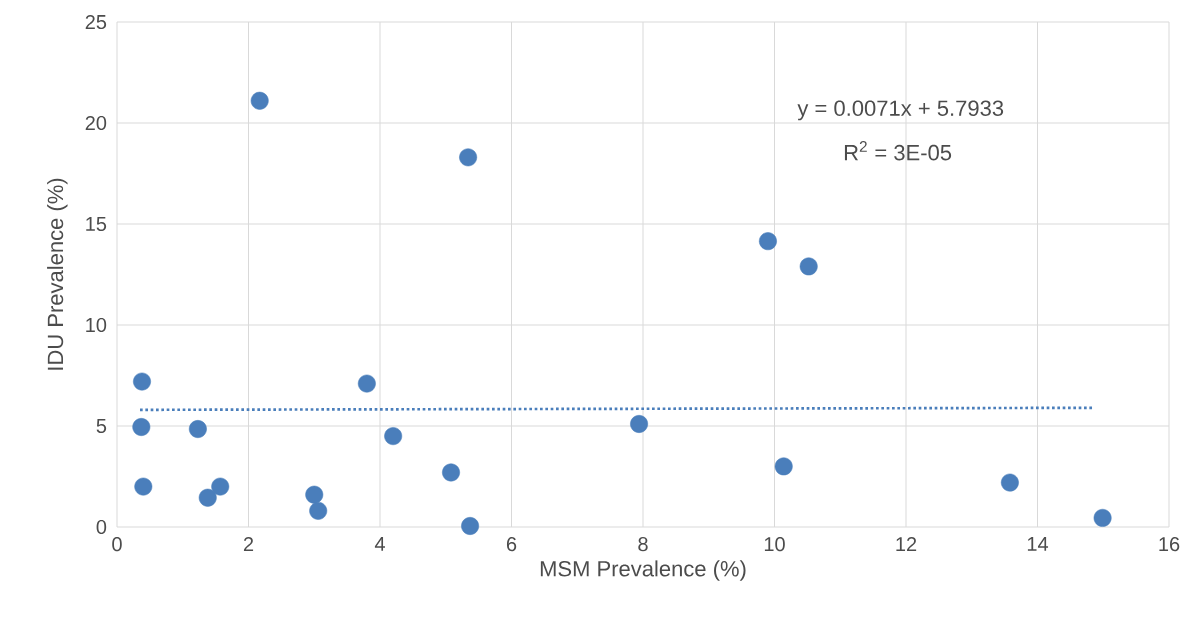  What do you see at coordinates (906, 544) in the screenshot?
I see `x-tick-label: 12` at bounding box center [906, 544].